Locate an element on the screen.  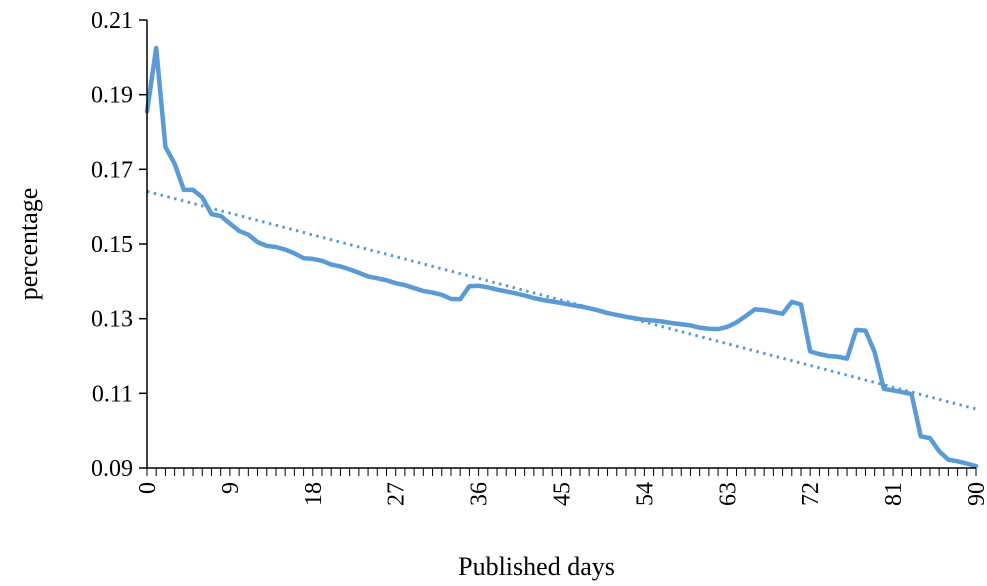
x-axis-title: Published days is located at coordinates (536, 566).